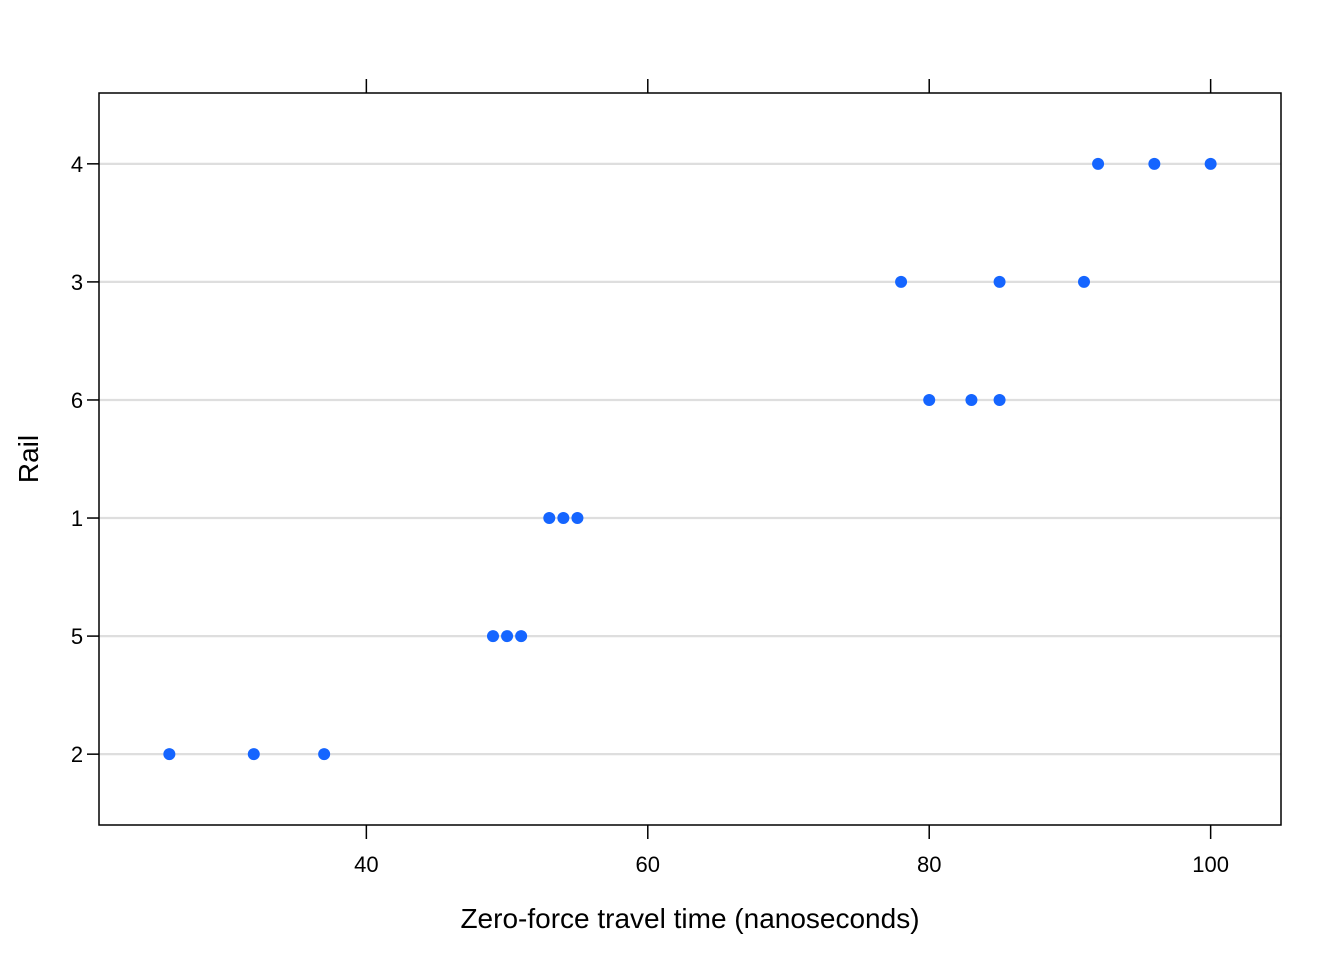 The image size is (1344, 965). I want to click on y-tick-label-rail-5: 5, so click(77, 636).